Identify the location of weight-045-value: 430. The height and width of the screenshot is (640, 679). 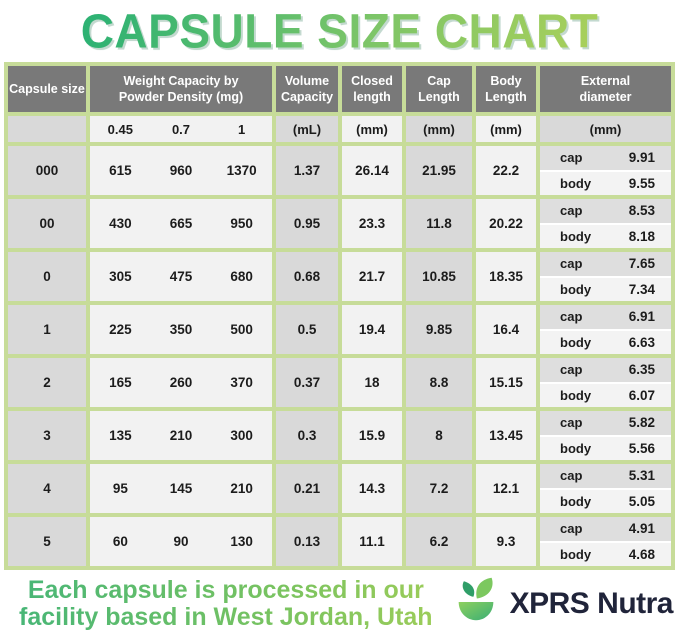
(120, 223).